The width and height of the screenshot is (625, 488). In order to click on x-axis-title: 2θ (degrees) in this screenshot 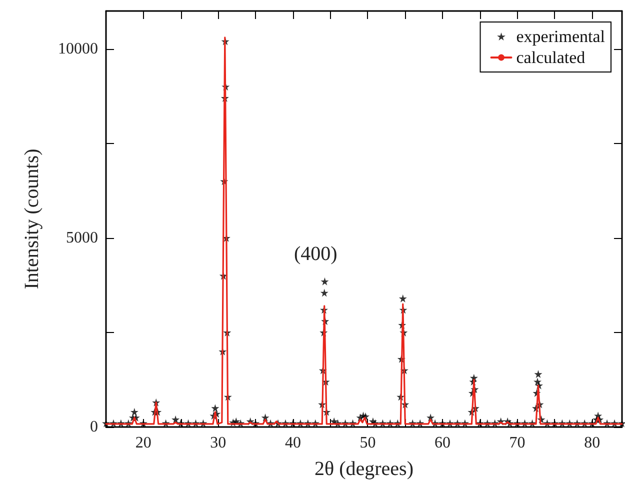, I will do `click(364, 469)`.